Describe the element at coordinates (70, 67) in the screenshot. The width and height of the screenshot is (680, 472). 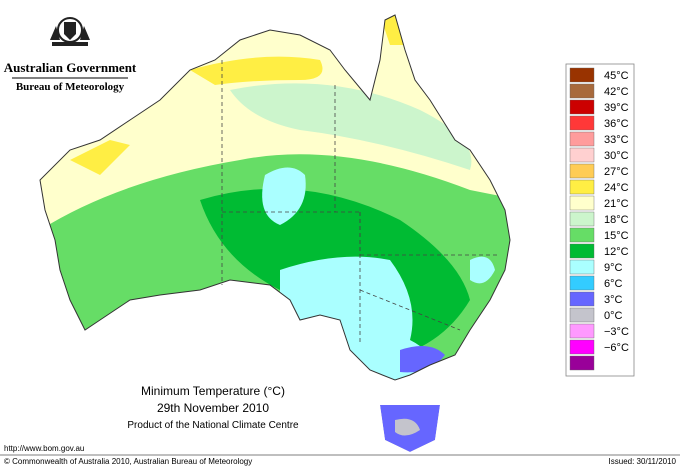
I see `government-name: Australian Government` at that location.